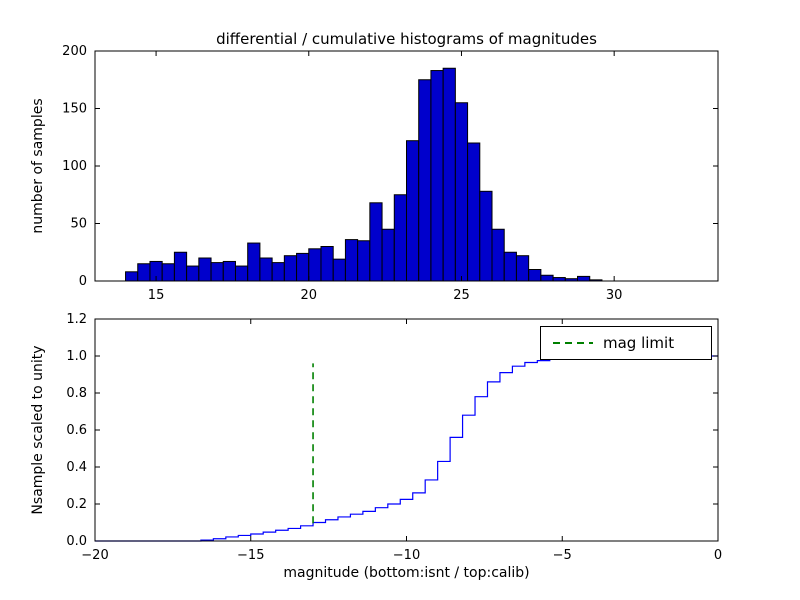  I want to click on svg-text: 0.4, so click(76, 467).